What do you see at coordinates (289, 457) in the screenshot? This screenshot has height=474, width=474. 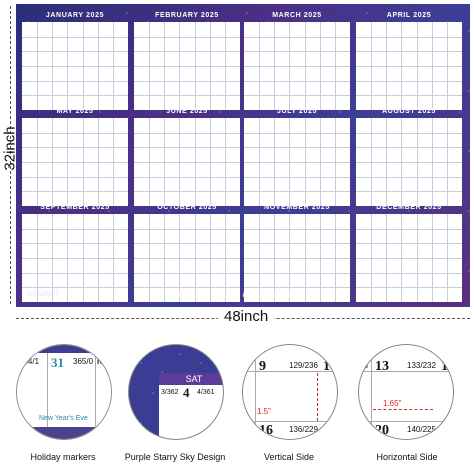 I see `vertical-caption: Vertical Side` at bounding box center [289, 457].